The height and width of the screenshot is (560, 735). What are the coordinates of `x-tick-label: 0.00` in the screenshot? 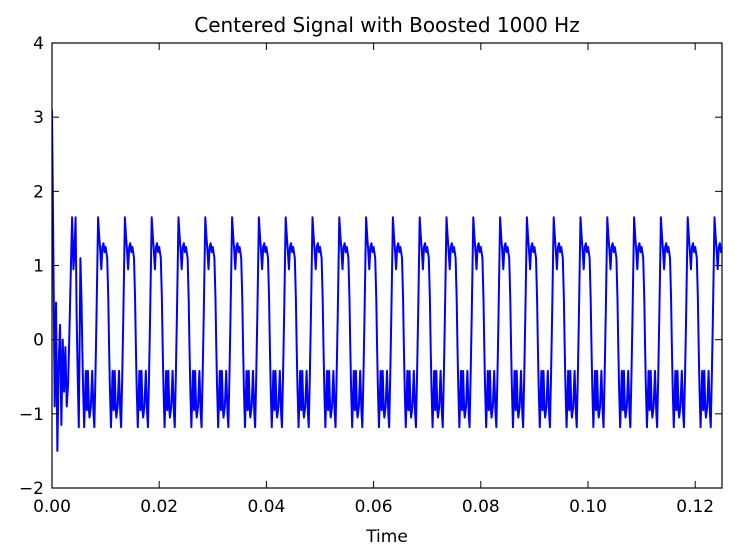 It's located at (52, 507).